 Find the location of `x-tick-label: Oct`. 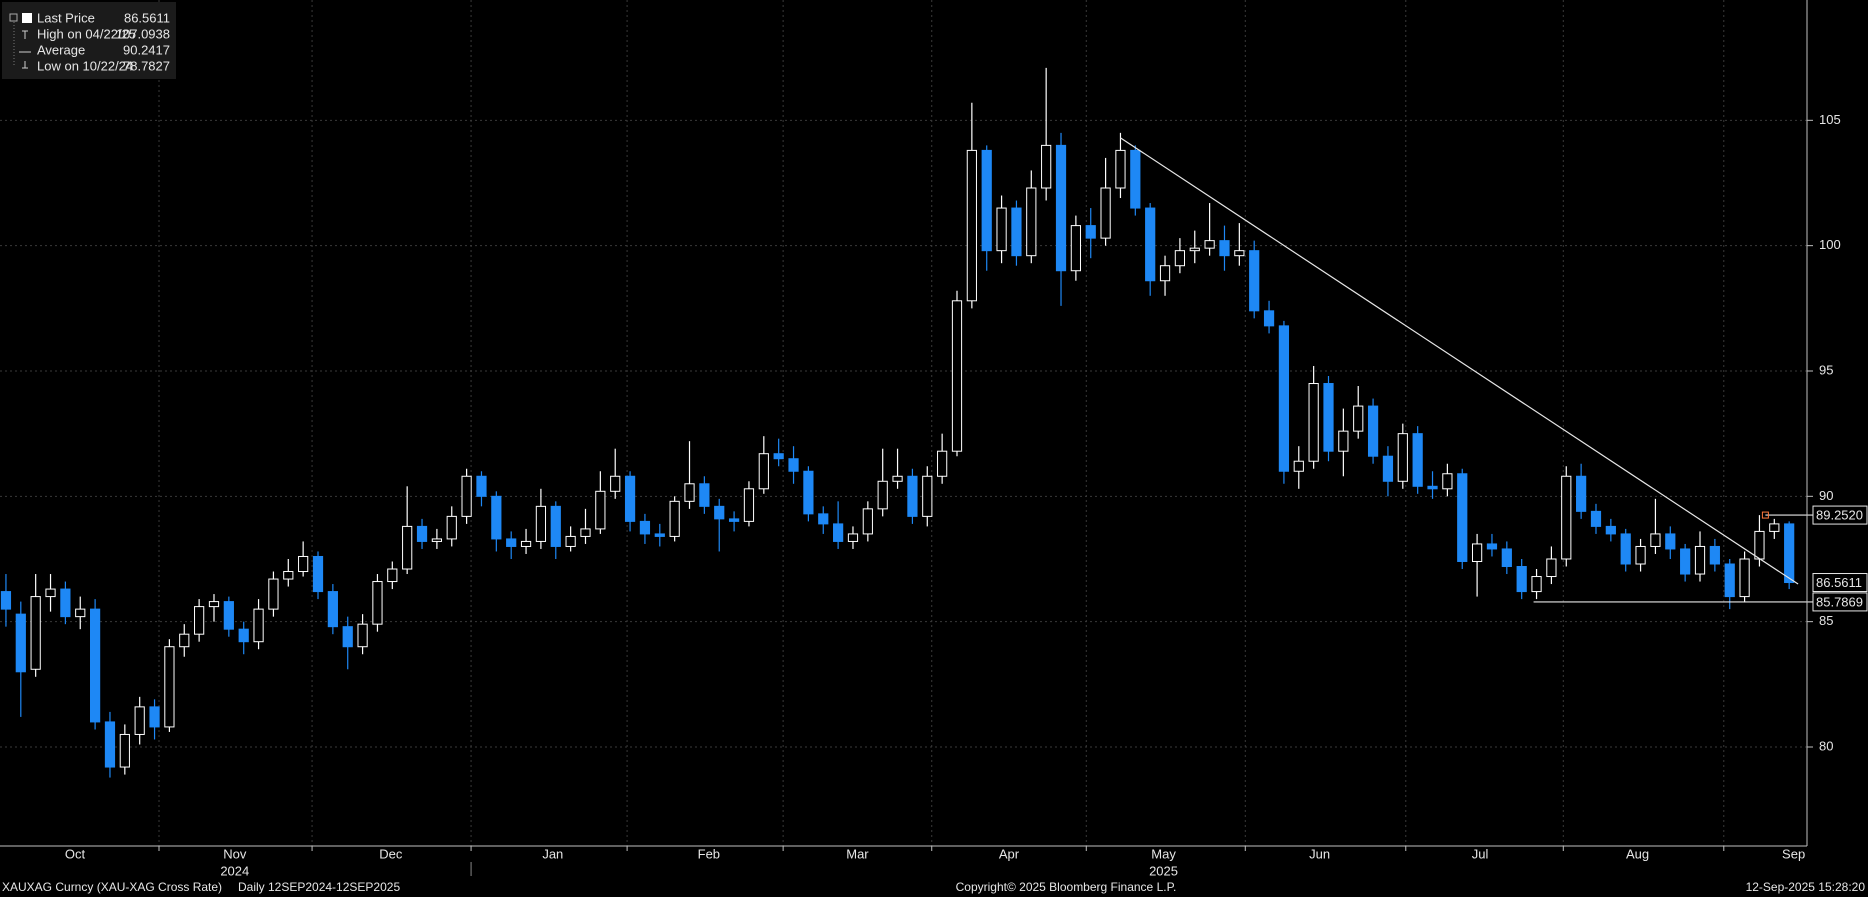

x-tick-label: Oct is located at coordinates (75, 853).